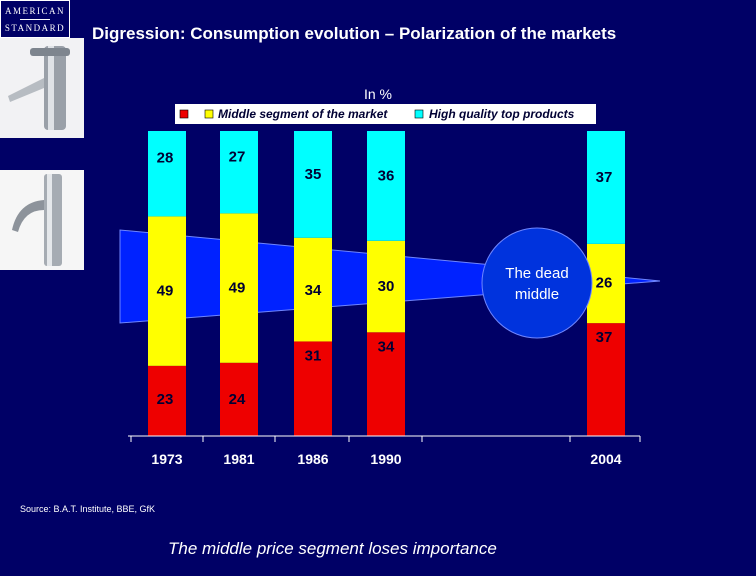  I want to click on dead-middle-annotation: The dead middle, so click(537, 283).